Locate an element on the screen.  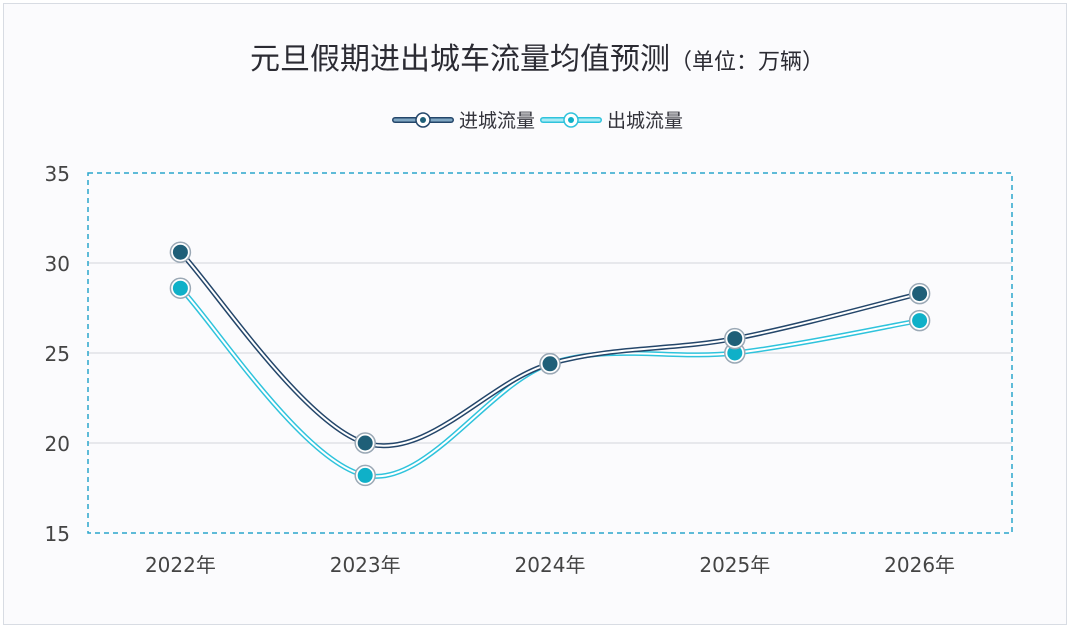
legend-item-outbound: 出城流量 is located at coordinates (611, 119).